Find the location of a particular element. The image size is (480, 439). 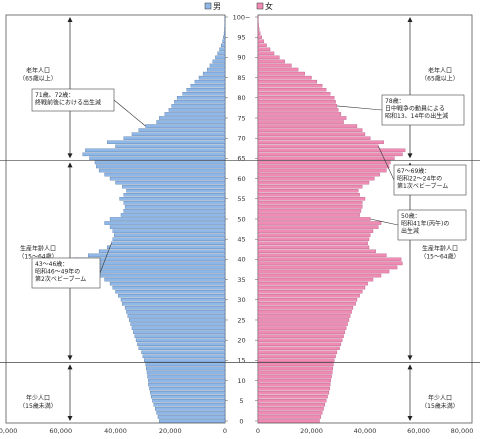

band-label-text: （15～64歳） is located at coordinates (37, 256).